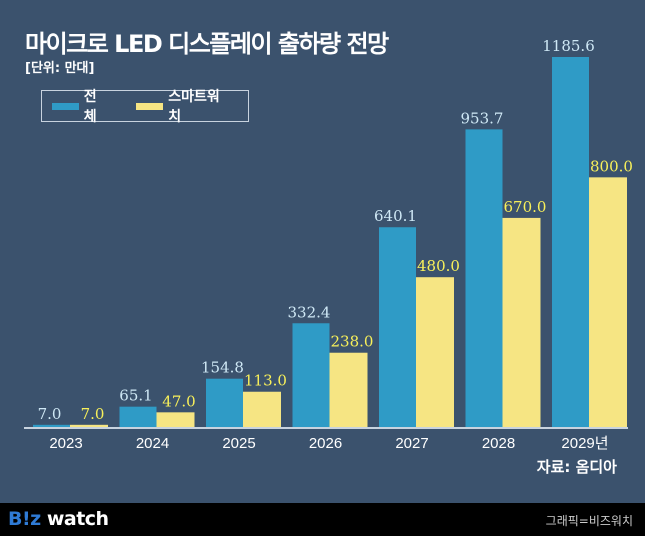 The image size is (645, 536). I want to click on data-label: 332.4, so click(309, 312).